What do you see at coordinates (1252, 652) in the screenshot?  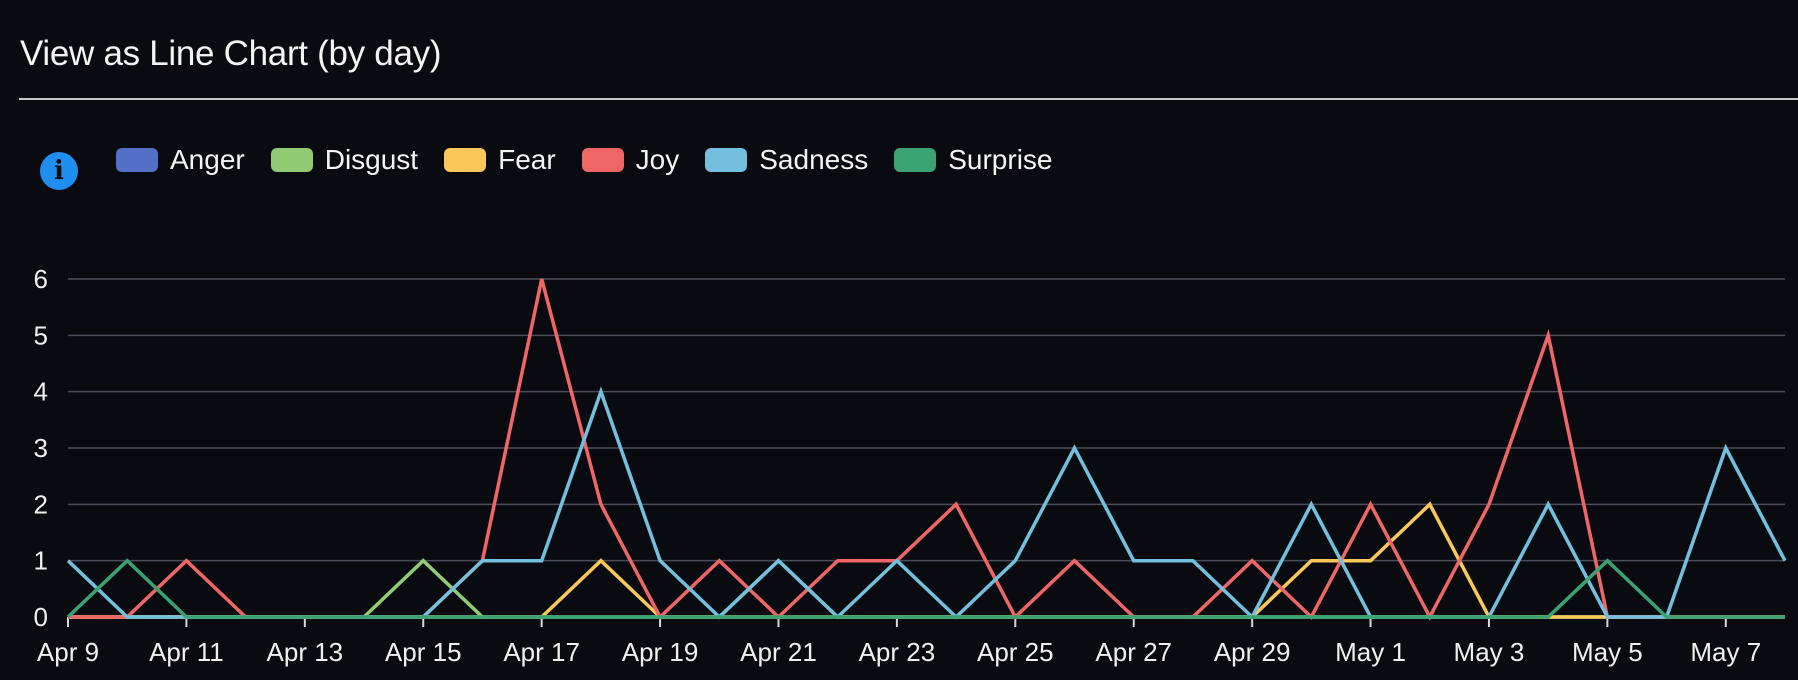 I see `x-tick-label: Apr 29` at bounding box center [1252, 652].